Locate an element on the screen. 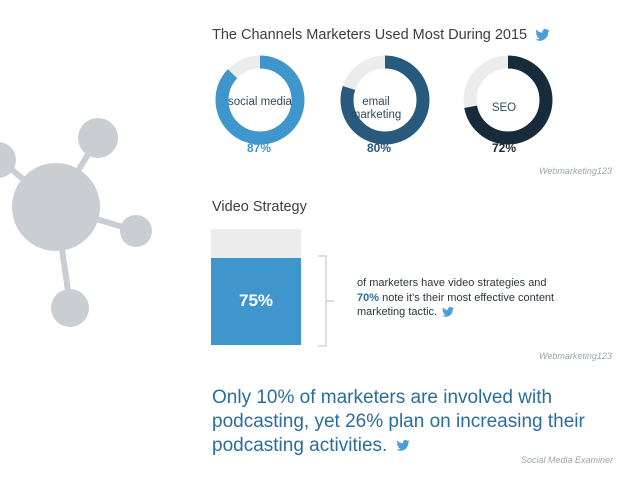 This screenshot has width=638, height=493. network-graphic is located at coordinates (76, 222).